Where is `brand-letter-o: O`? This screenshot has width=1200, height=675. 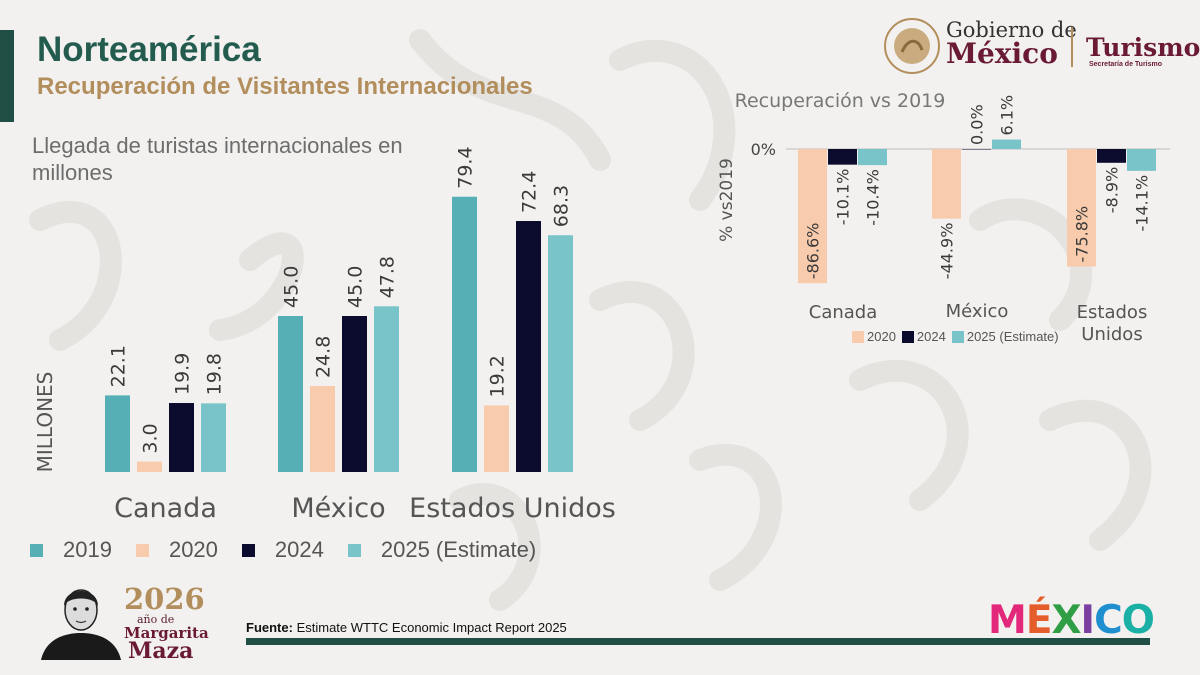 brand-letter-o: O is located at coordinates (1138, 620).